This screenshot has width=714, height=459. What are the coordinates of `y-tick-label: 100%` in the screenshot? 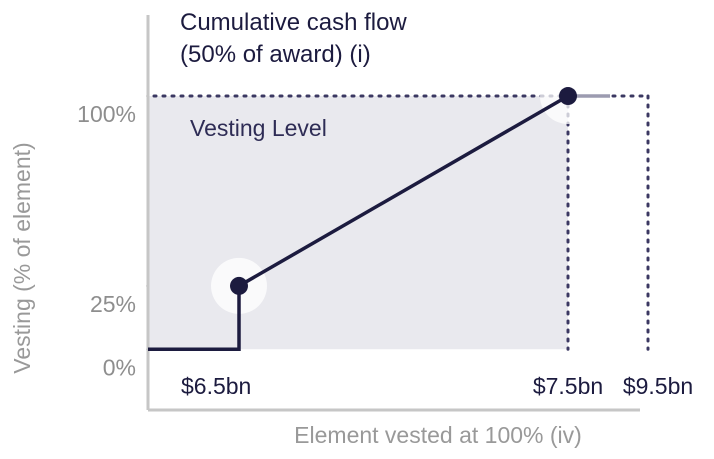 It's located at (106, 114).